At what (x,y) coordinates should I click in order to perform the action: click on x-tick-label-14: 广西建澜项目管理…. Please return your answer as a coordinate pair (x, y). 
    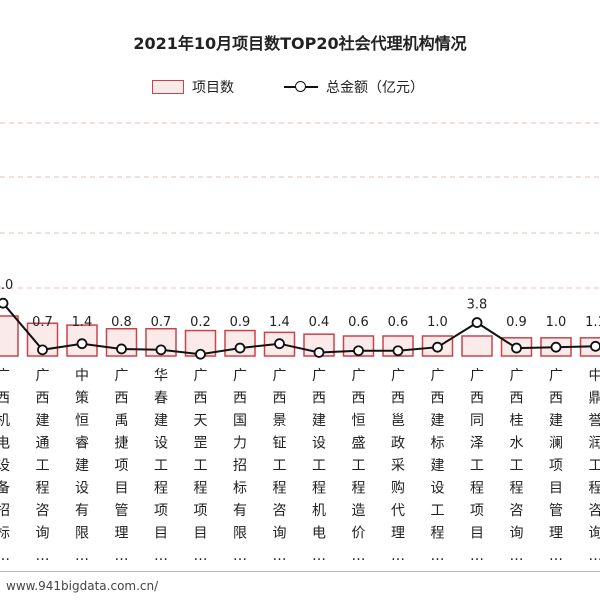
    Looking at the image, I should click on (556, 466).